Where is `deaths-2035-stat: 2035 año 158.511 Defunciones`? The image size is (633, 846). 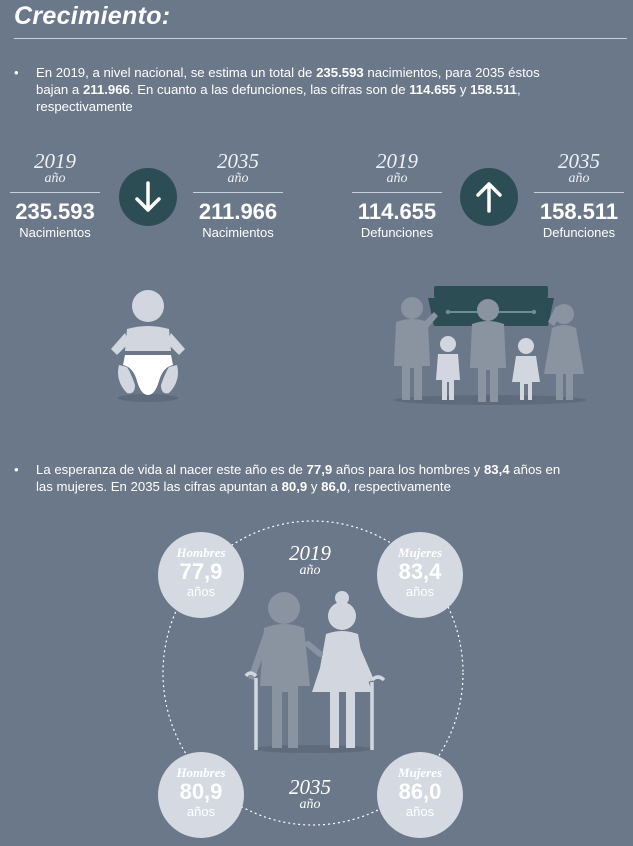
deaths-2035-stat: 2035 año 158.511 Defunciones is located at coordinates (579, 195).